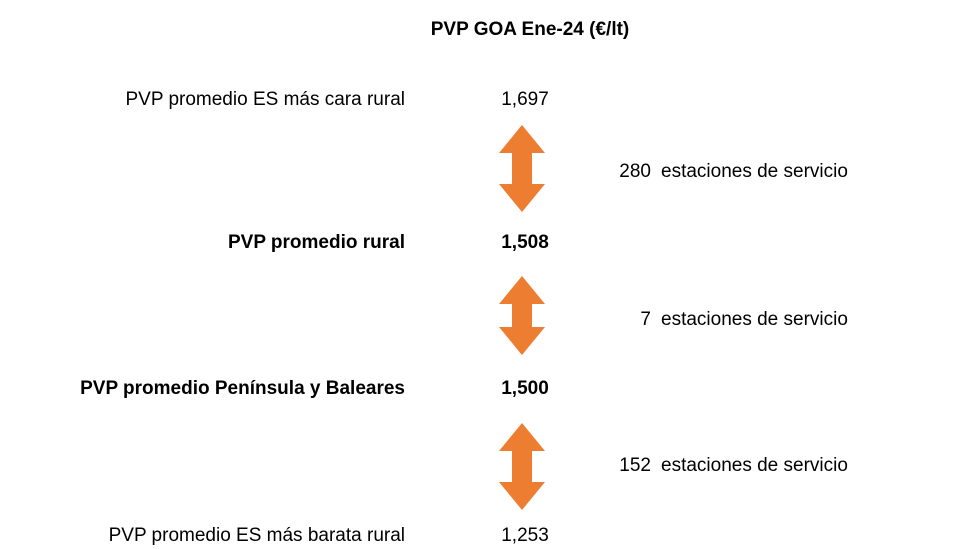 Image resolution: width=954 pixels, height=549 pixels. I want to click on level-label: PVP promedio ES más barata rural, so click(257, 535).